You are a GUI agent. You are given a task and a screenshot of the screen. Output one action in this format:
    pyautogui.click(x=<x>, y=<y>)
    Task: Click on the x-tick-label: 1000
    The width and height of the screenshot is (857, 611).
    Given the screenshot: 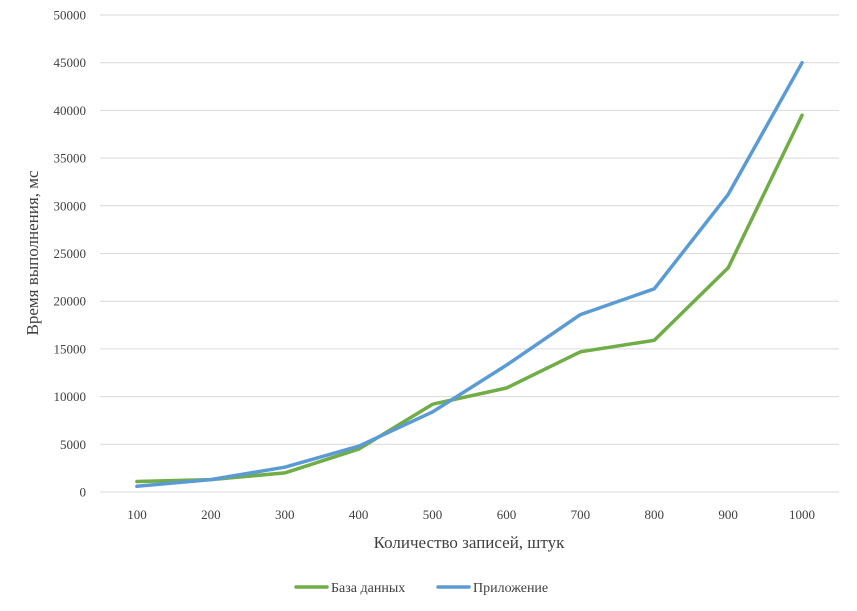 What is the action you would take?
    pyautogui.click(x=802, y=514)
    